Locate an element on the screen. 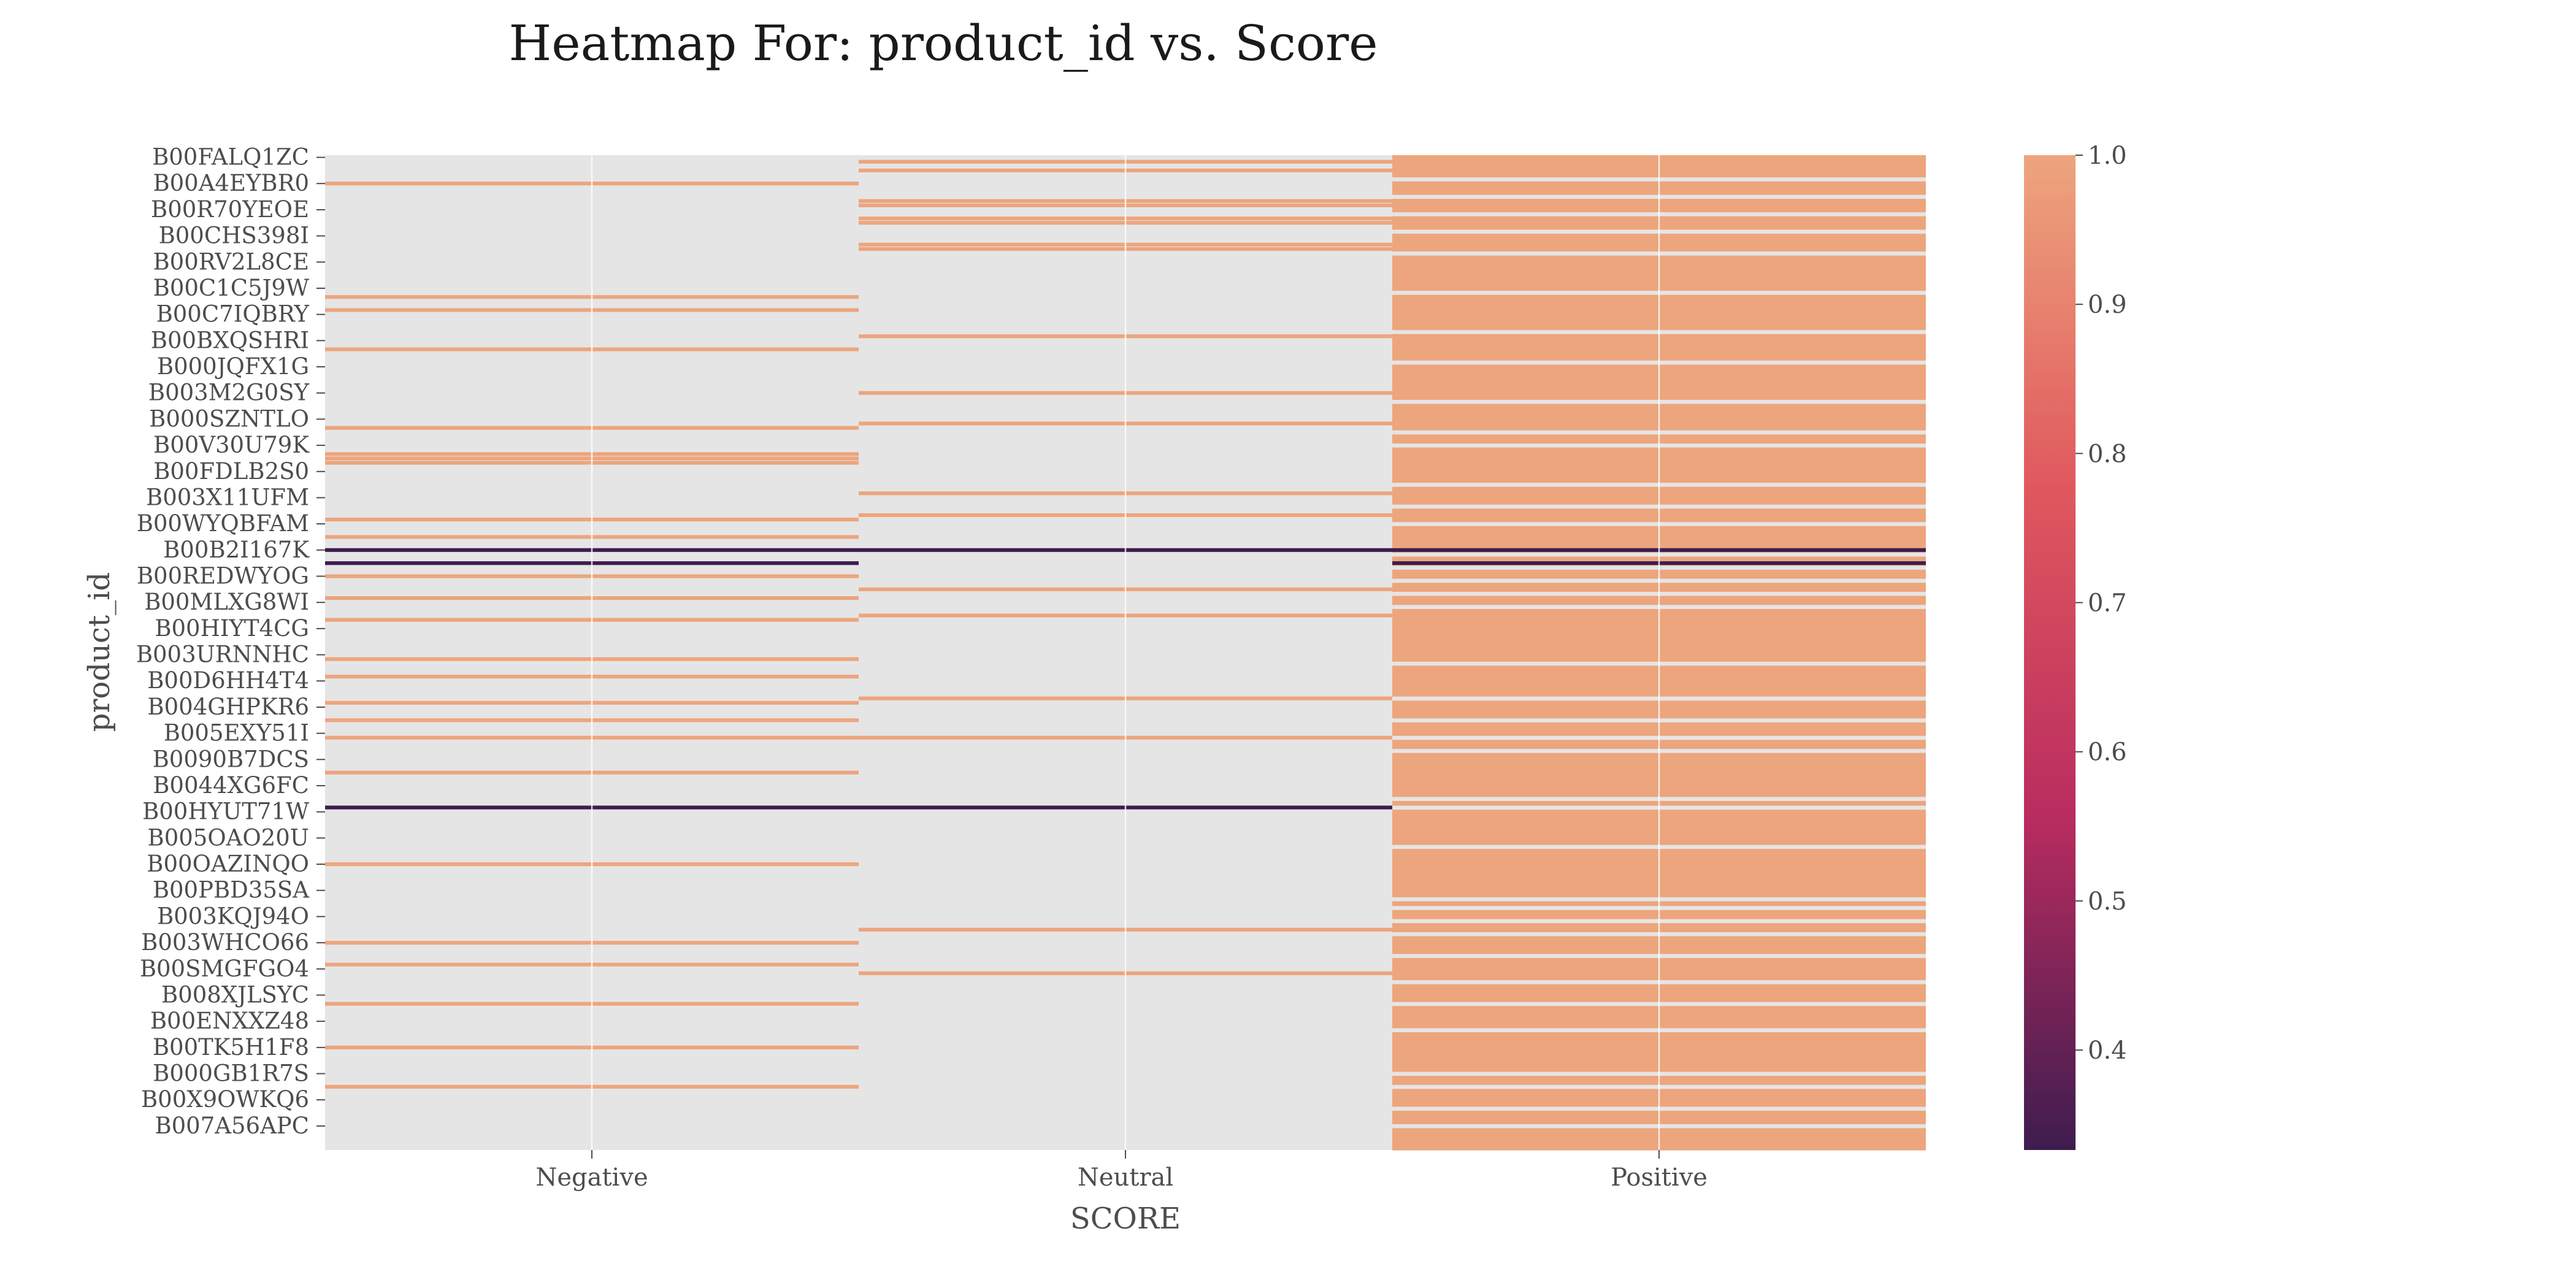  y-tick-label: B000SZNTLO is located at coordinates (229, 418).